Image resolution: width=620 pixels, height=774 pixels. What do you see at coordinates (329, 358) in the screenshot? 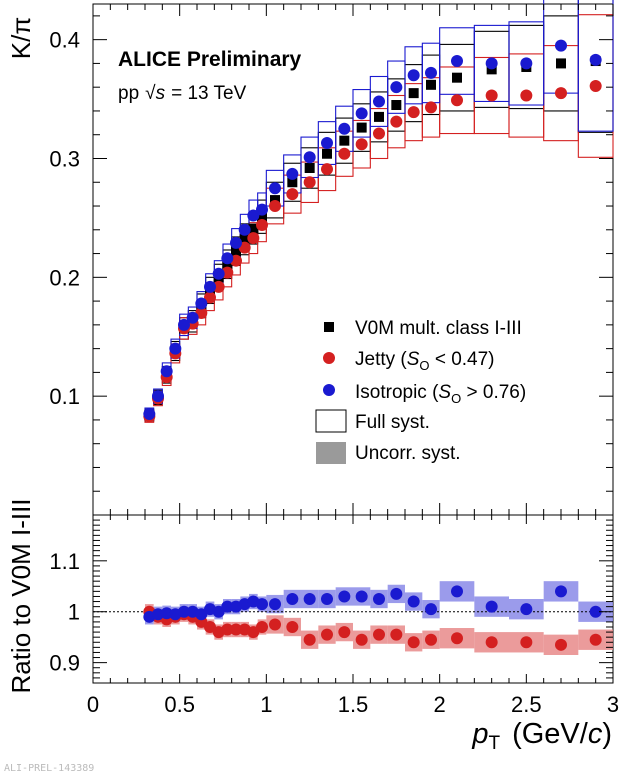
I see `legend-marker-jetty` at bounding box center [329, 358].